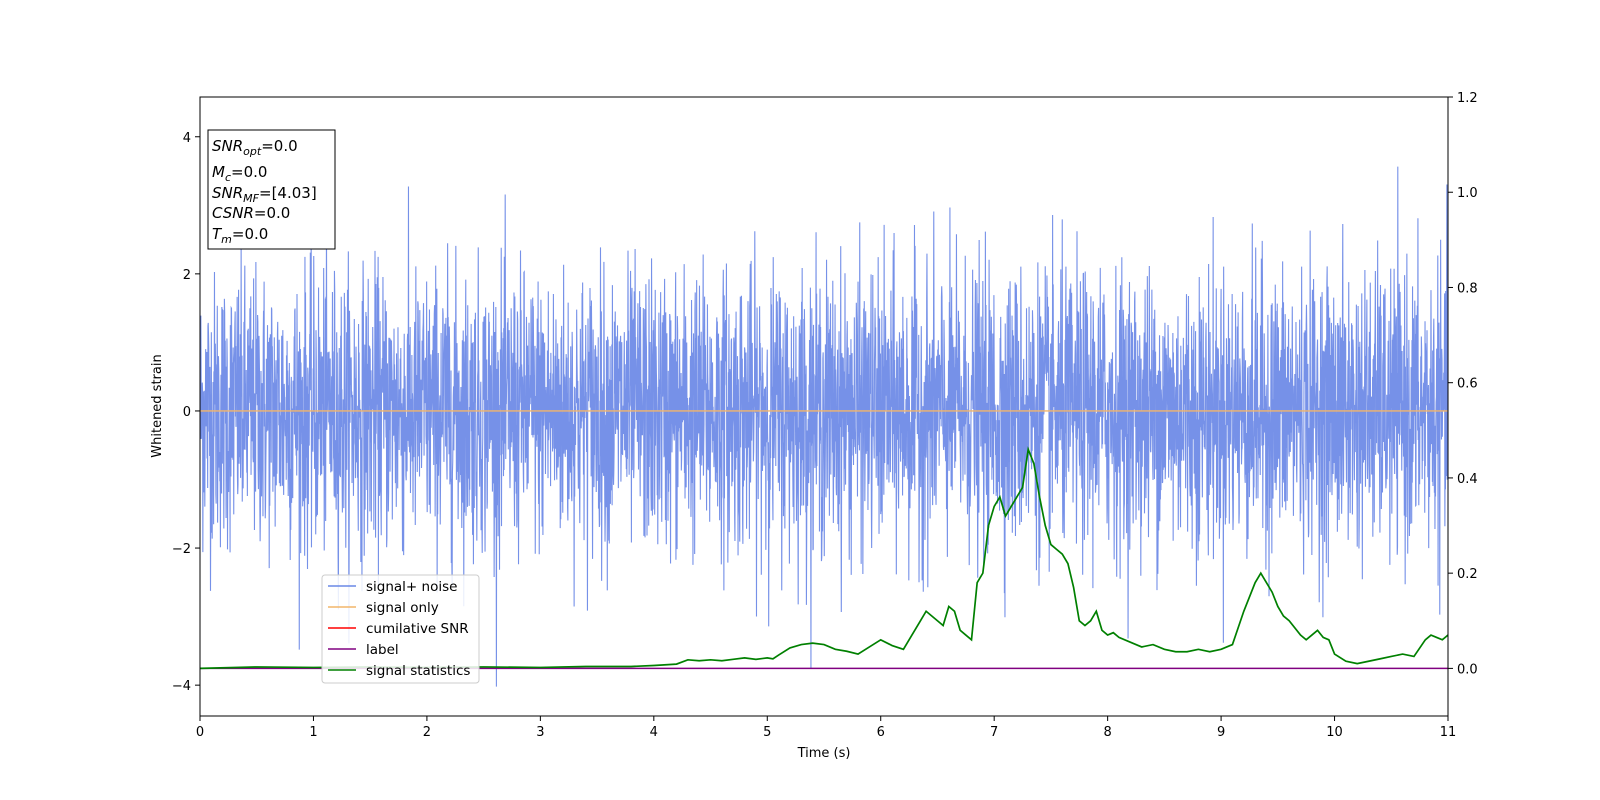 The height and width of the screenshot is (800, 1600). What do you see at coordinates (1334, 732) in the screenshot?
I see `x-tick-label: 10` at bounding box center [1334, 732].